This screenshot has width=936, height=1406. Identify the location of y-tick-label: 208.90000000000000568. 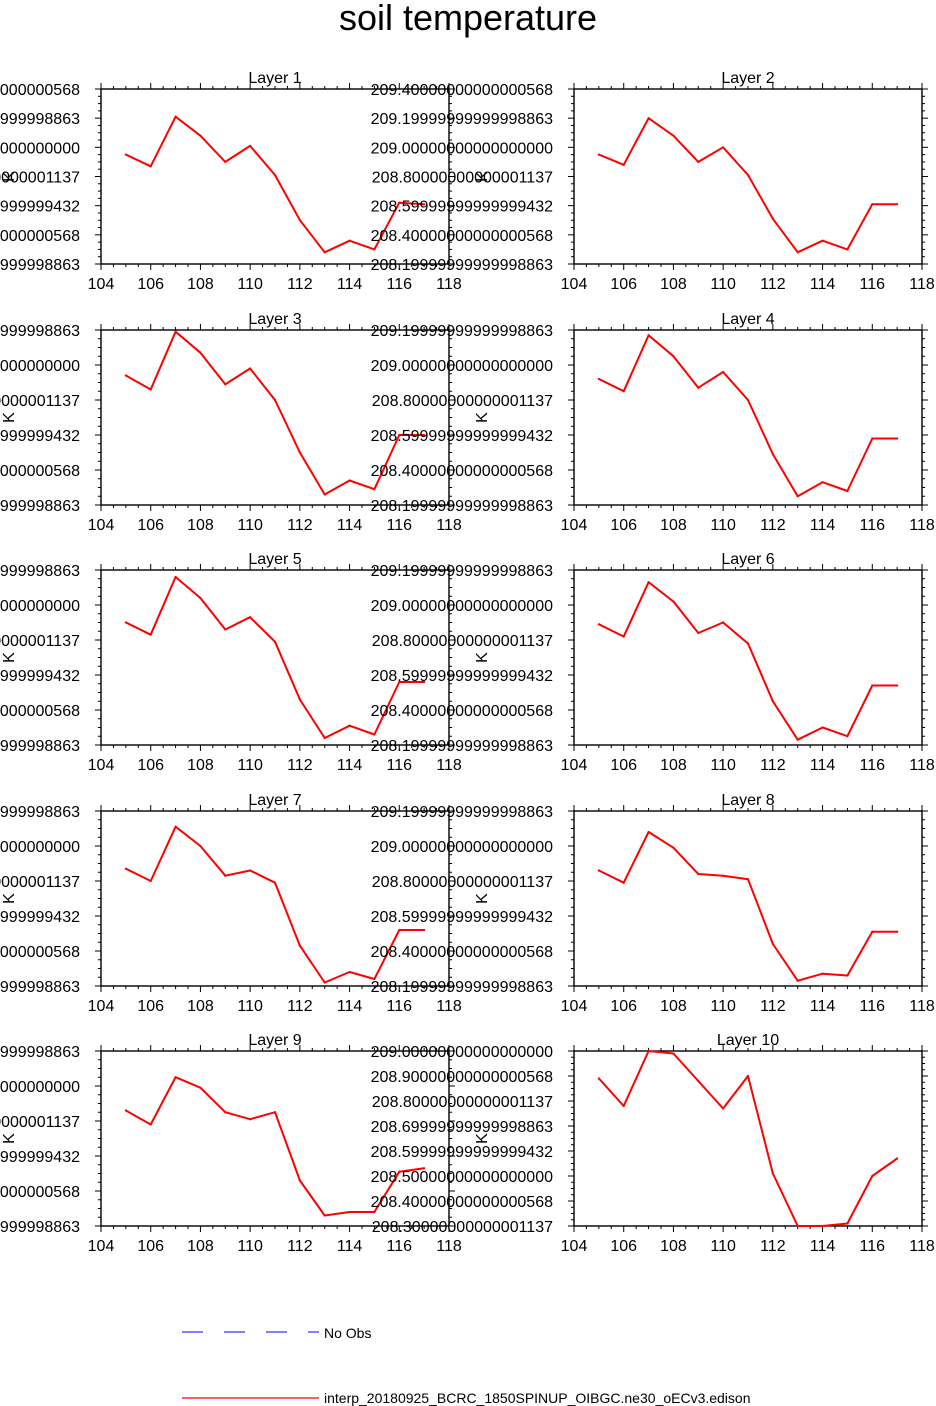
(462, 1077).